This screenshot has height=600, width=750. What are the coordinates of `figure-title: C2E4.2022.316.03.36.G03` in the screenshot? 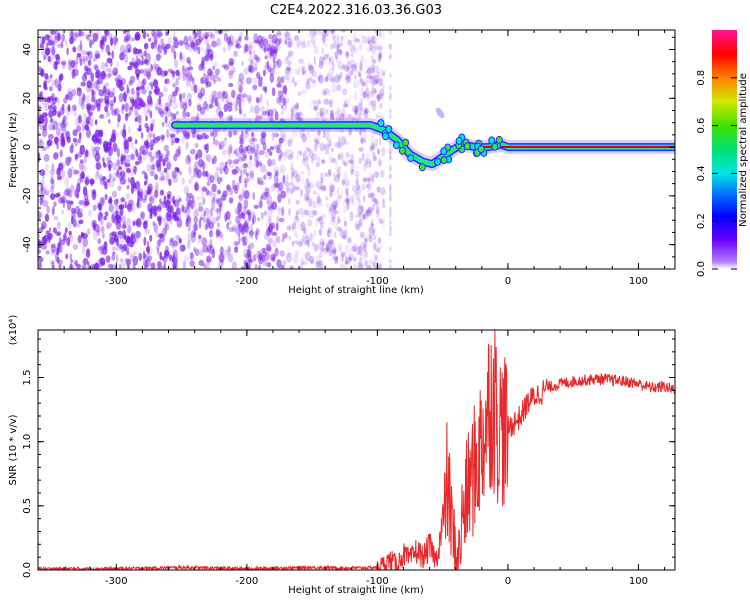 It's located at (356, 10).